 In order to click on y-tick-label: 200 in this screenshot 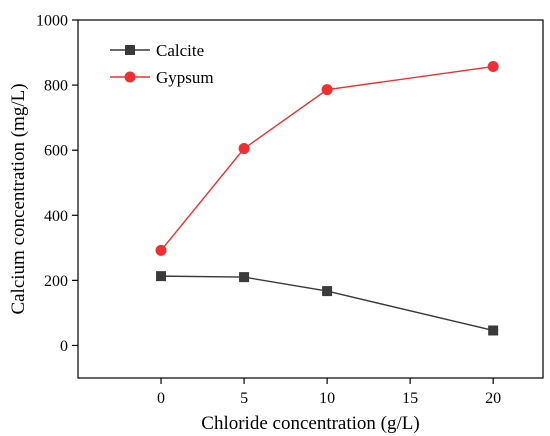, I will do `click(56, 281)`.